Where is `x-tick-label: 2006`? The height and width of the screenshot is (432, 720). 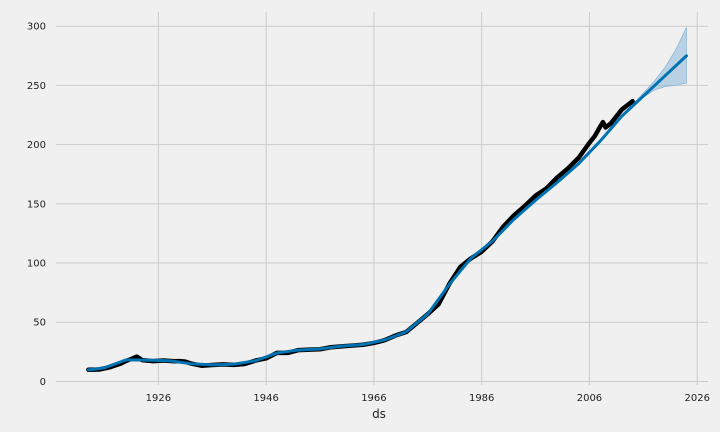 x-tick-label: 2006 is located at coordinates (589, 398).